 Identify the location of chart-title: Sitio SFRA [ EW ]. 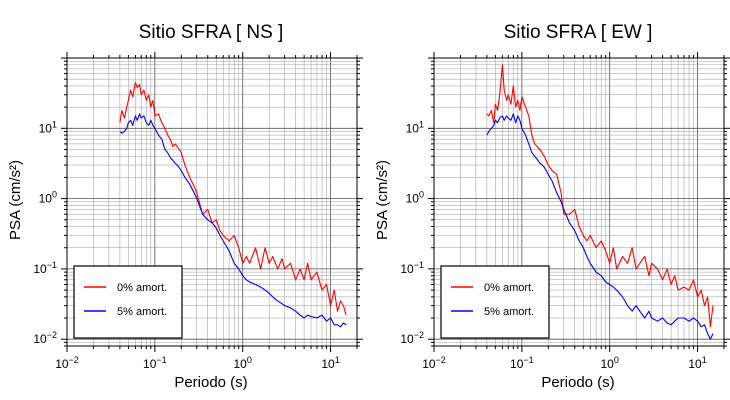
(578, 32).